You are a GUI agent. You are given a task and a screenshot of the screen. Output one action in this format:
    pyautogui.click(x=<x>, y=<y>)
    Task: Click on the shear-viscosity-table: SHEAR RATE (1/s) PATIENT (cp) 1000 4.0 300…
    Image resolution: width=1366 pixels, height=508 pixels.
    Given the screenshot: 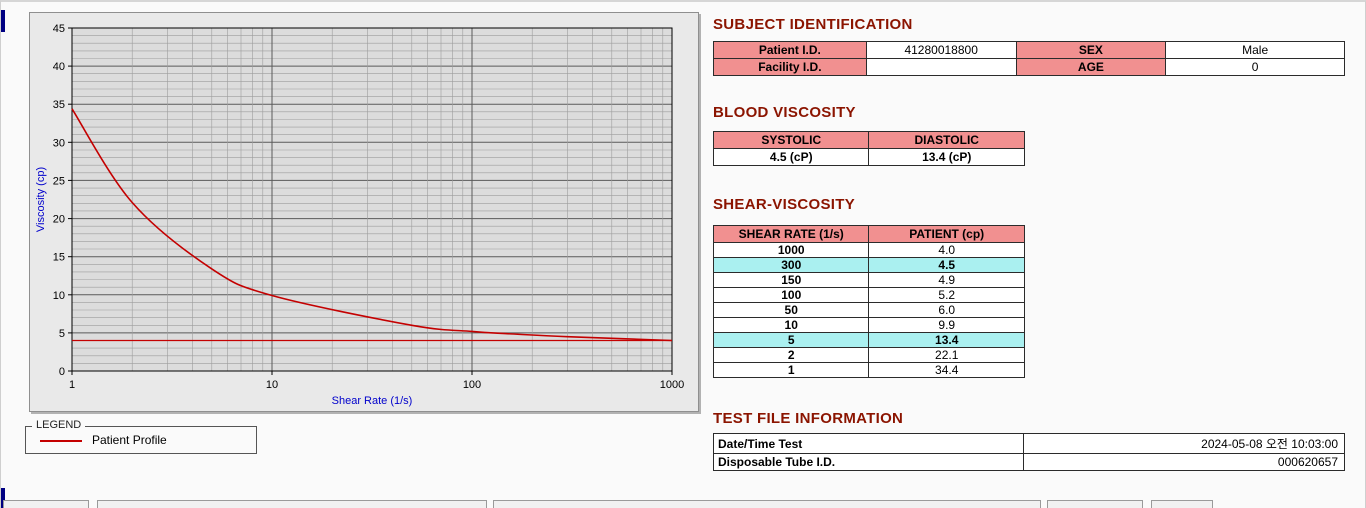 What is the action you would take?
    pyautogui.click(x=868, y=301)
    